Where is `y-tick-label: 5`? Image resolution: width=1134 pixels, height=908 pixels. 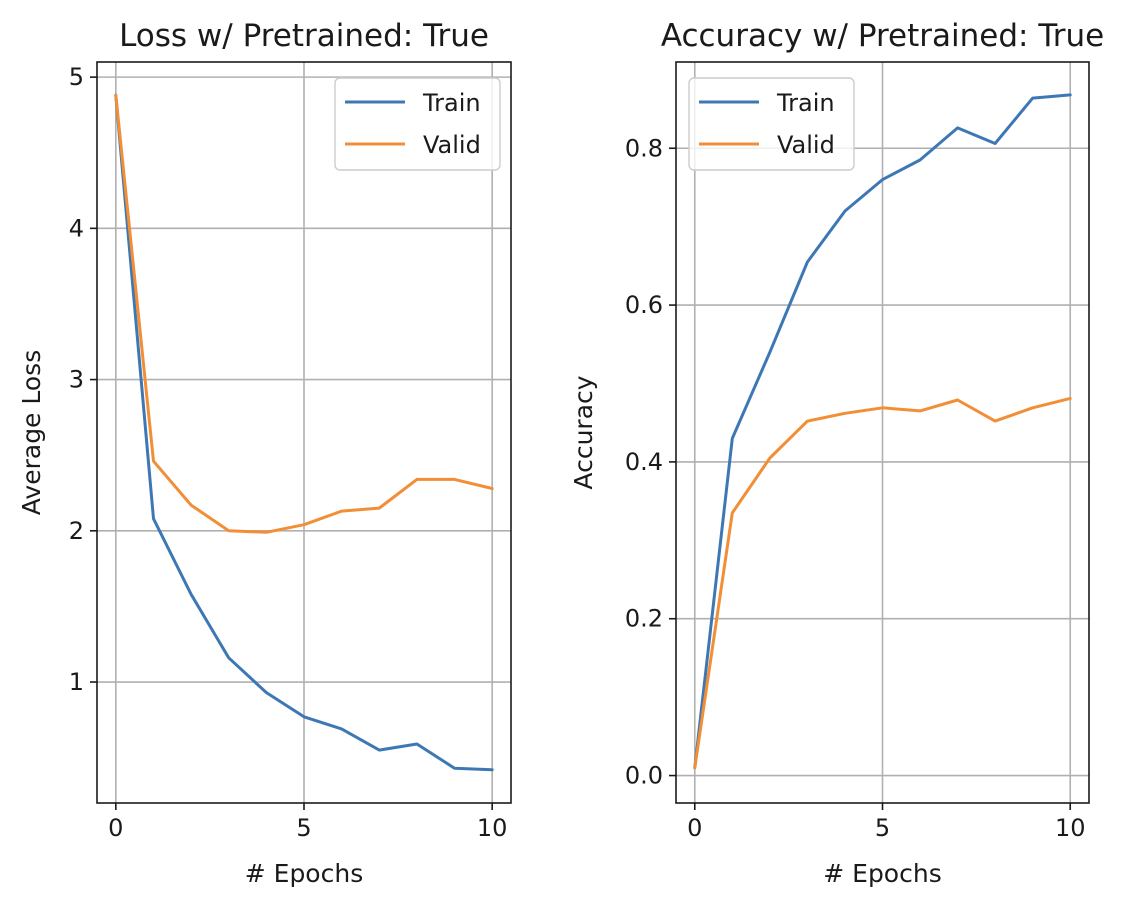
y-tick-label: 5 is located at coordinates (76, 77).